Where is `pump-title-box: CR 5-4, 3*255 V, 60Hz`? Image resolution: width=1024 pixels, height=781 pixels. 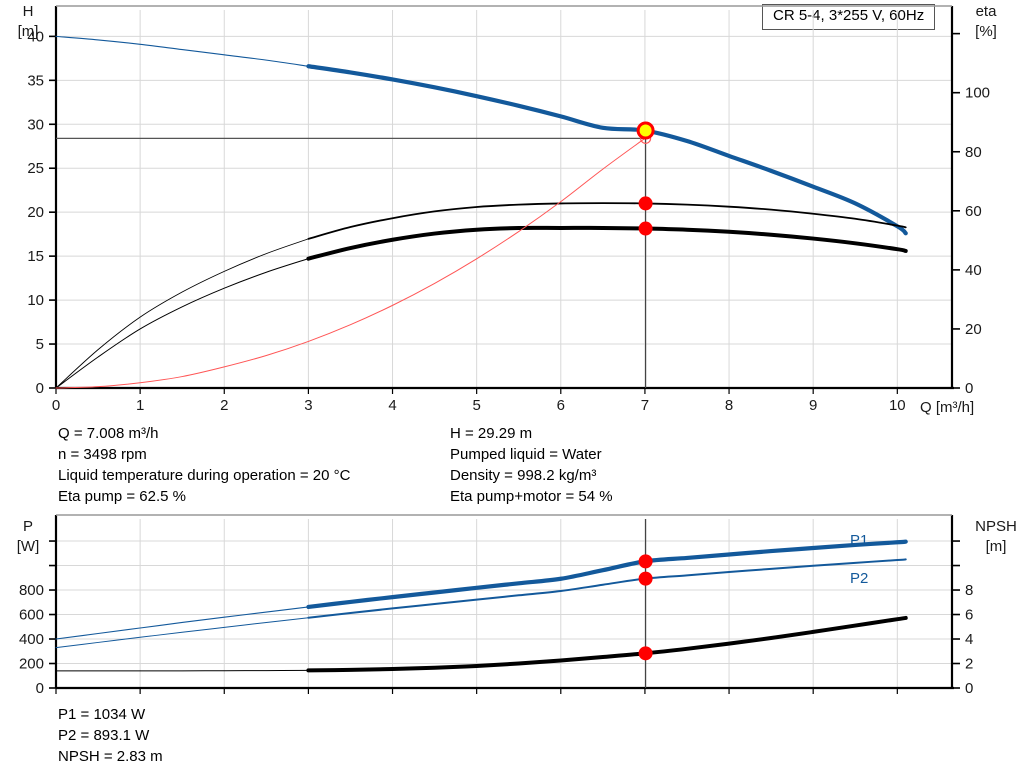 pump-title-box: CR 5-4, 3*255 V, 60Hz is located at coordinates (849, 17).